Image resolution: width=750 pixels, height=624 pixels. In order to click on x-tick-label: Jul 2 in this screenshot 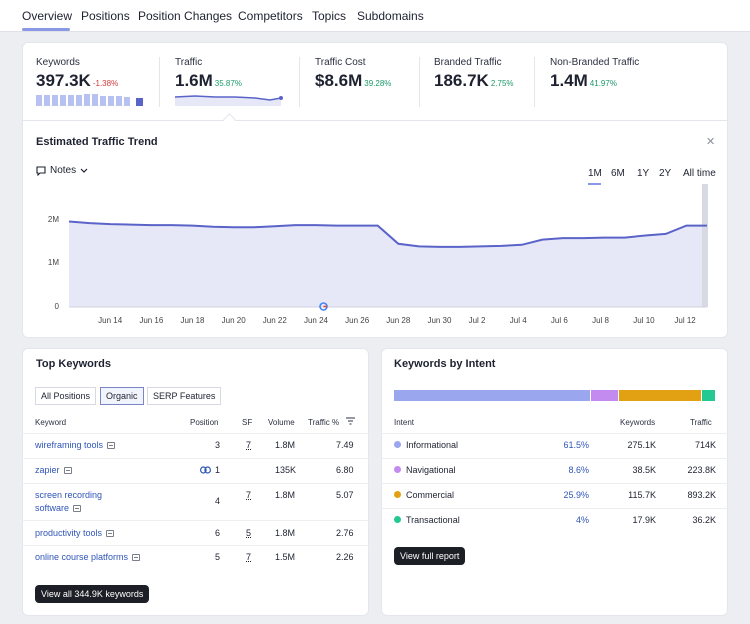, I will do `click(477, 320)`.